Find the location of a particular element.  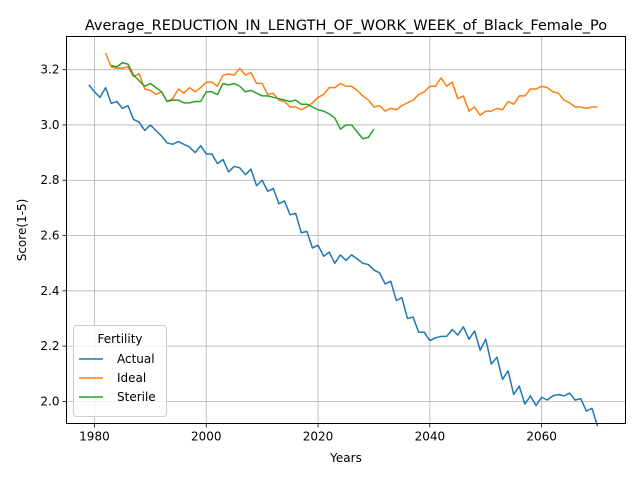

legend-label-actual: Actual is located at coordinates (136, 359).